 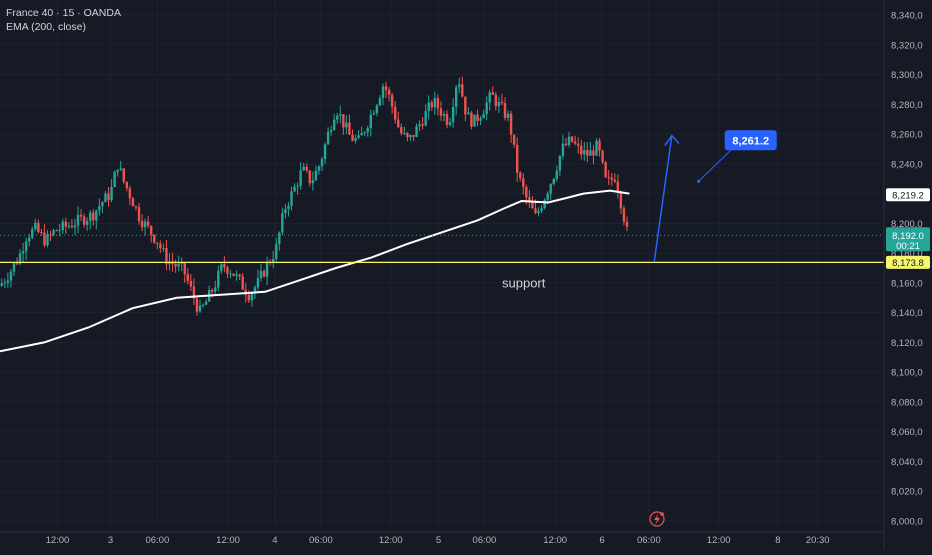 I want to click on target-callout, so click(x=750, y=140).